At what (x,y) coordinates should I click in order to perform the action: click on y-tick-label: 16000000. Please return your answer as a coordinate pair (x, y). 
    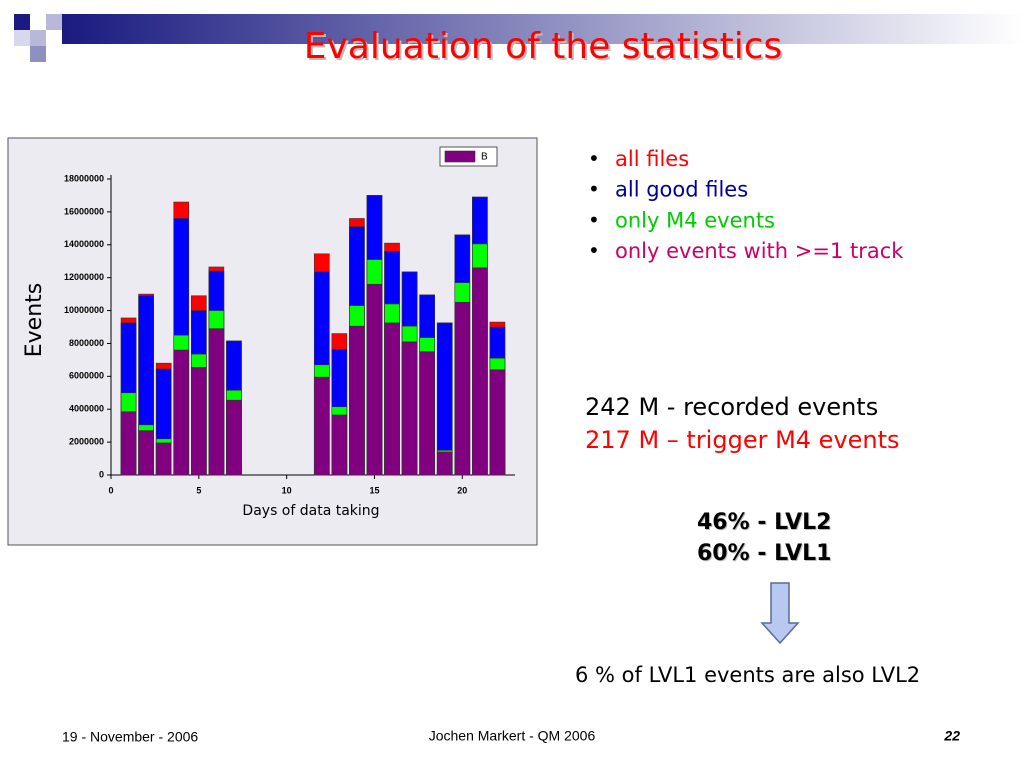
    Looking at the image, I should click on (84, 211).